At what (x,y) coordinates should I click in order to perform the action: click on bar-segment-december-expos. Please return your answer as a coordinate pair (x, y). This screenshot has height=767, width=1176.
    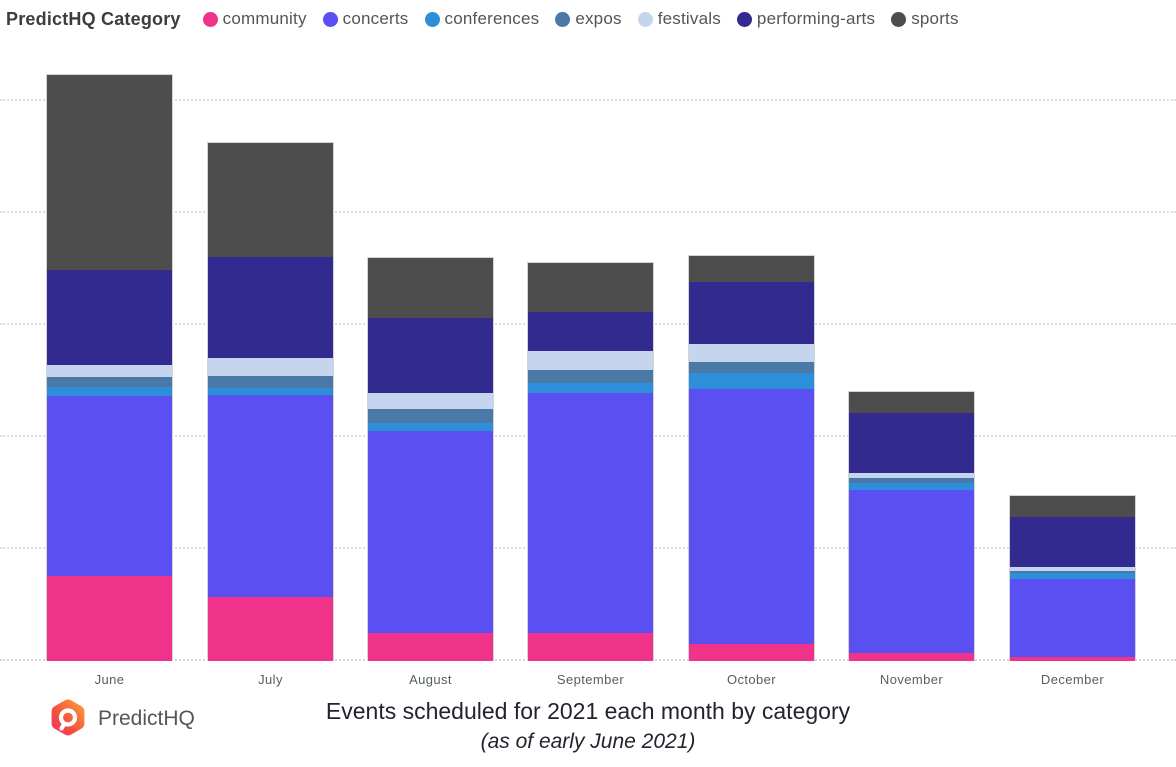
    Looking at the image, I should click on (1072, 572).